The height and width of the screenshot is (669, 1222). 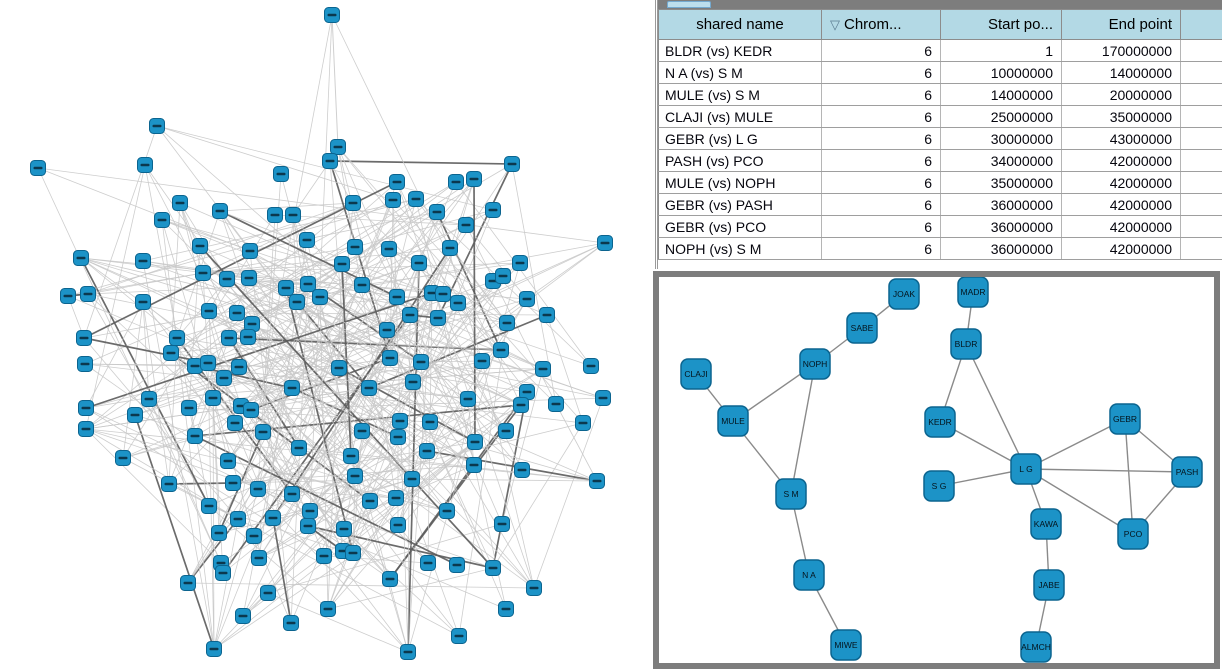 I want to click on cell-value: 11.4, so click(x=1201, y=160).